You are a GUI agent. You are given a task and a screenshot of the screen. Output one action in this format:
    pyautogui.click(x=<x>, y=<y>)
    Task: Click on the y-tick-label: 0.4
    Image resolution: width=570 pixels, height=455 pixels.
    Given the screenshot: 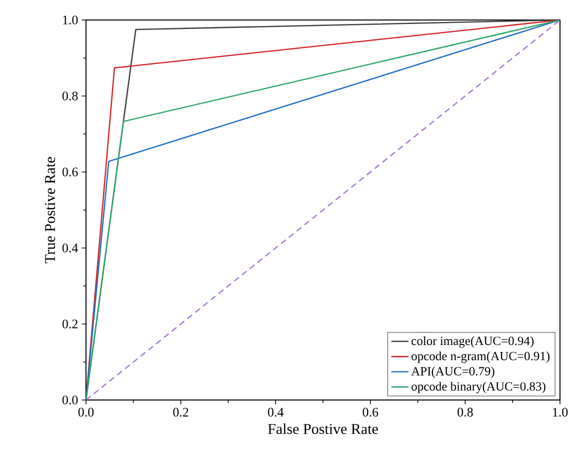 What is the action you would take?
    pyautogui.click(x=70, y=248)
    